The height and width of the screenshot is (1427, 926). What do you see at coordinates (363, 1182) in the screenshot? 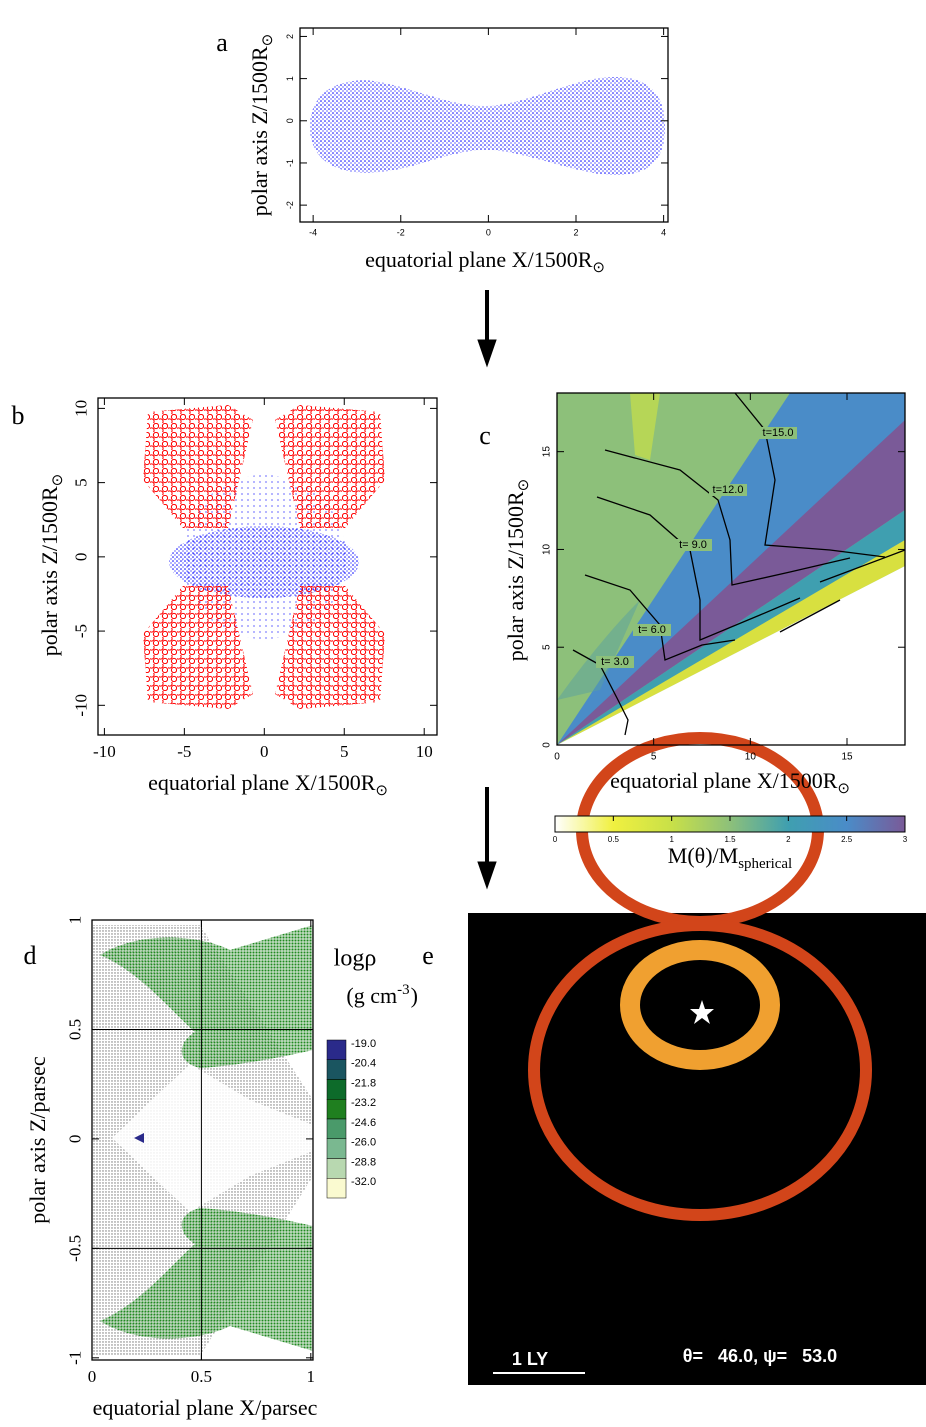
I see `colorbar-level-label: -32.0` at bounding box center [363, 1182].